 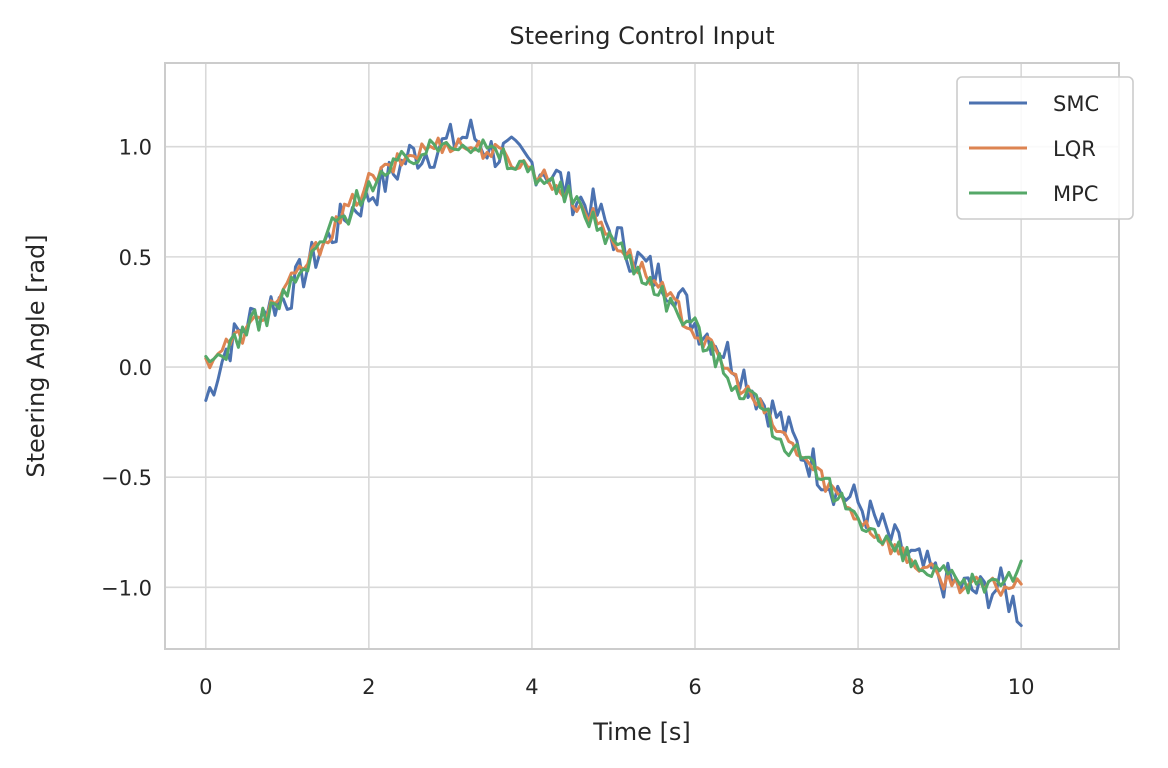 What do you see at coordinates (126, 588) in the screenshot?
I see `y-tick-label: −1.0` at bounding box center [126, 588].